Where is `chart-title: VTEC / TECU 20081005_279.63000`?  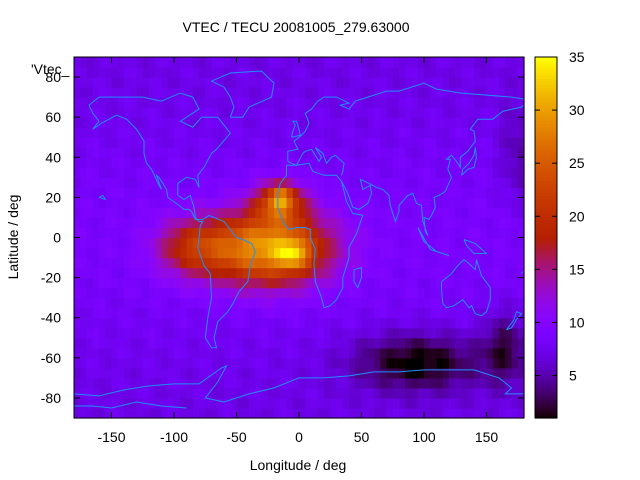 chart-title: VTEC / TECU 20081005_279.63000 is located at coordinates (295, 27).